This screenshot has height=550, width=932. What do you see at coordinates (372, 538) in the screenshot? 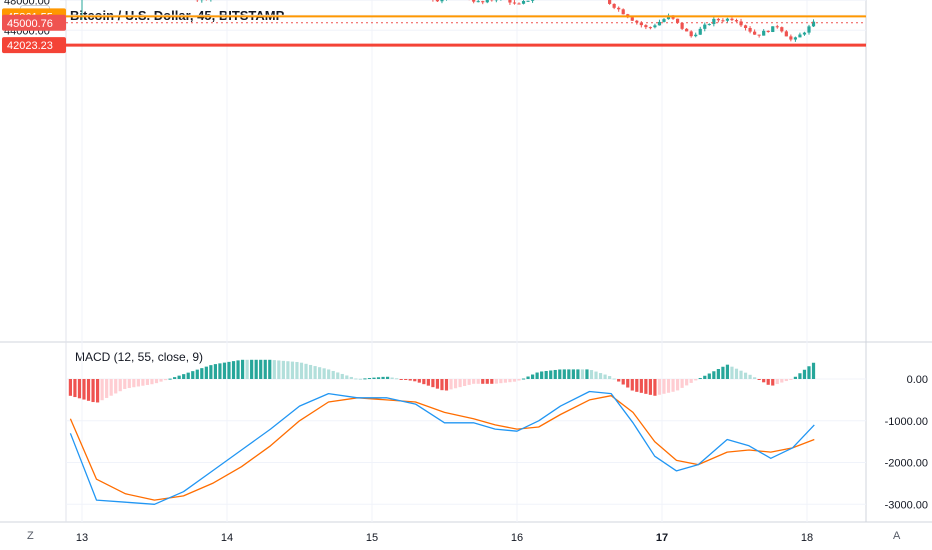
I see `time-tick-label: 15` at bounding box center [372, 538].